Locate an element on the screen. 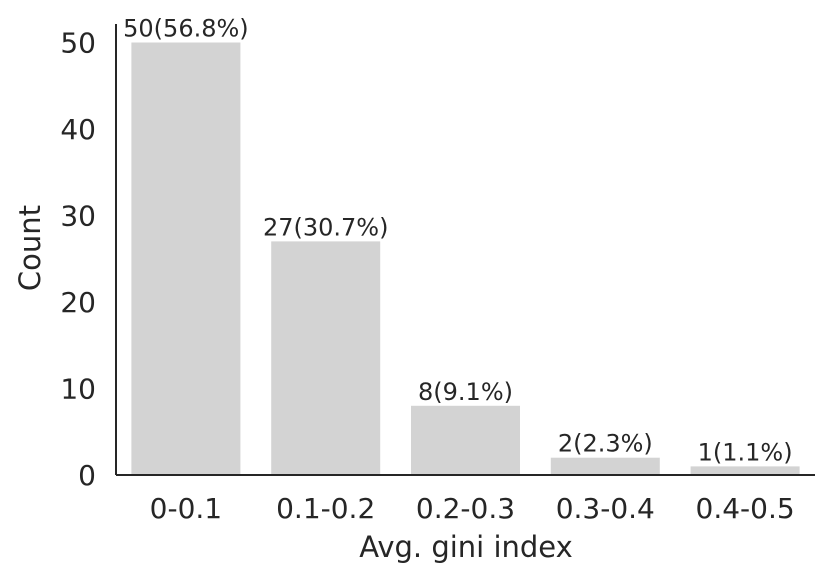 This screenshot has height=581, width=831. y-tick-label: 20 is located at coordinates (78, 302).